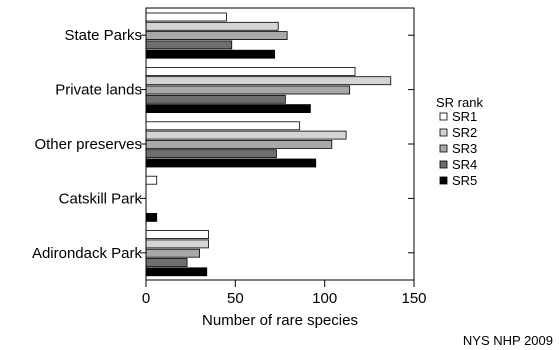  What do you see at coordinates (98, 90) in the screenshot?
I see `category-label: Private lands` at bounding box center [98, 90].